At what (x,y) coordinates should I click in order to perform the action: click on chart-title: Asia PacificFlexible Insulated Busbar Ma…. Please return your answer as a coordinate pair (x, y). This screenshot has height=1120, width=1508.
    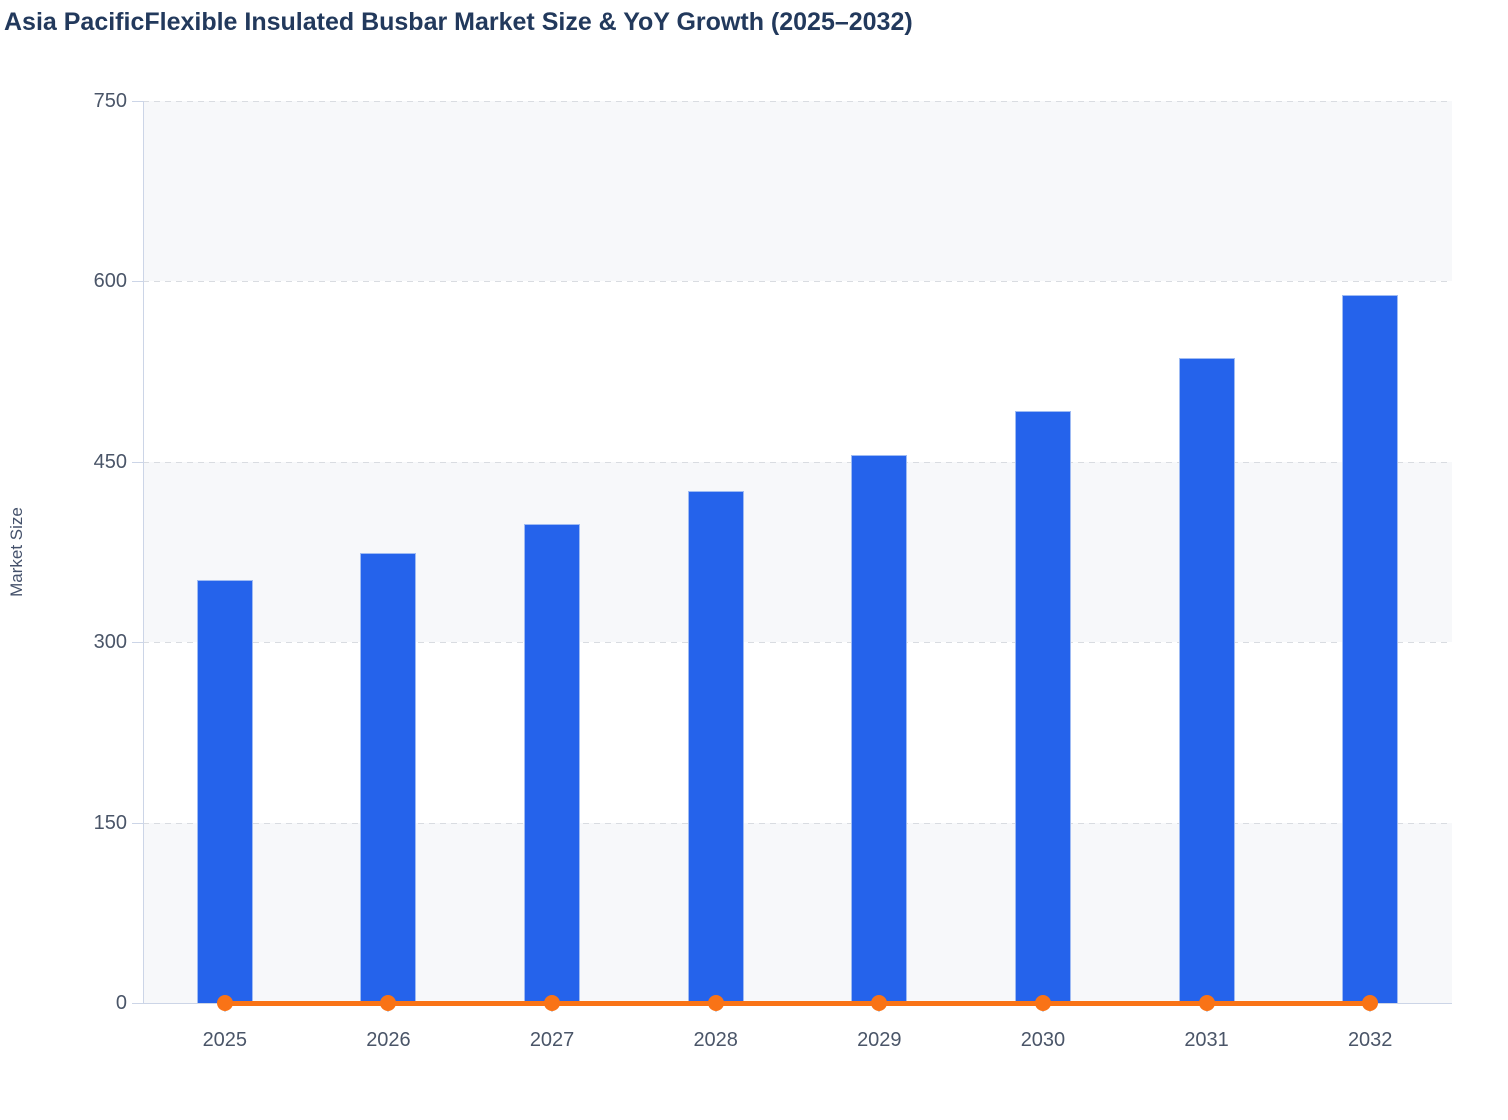
    Looking at the image, I should click on (458, 22).